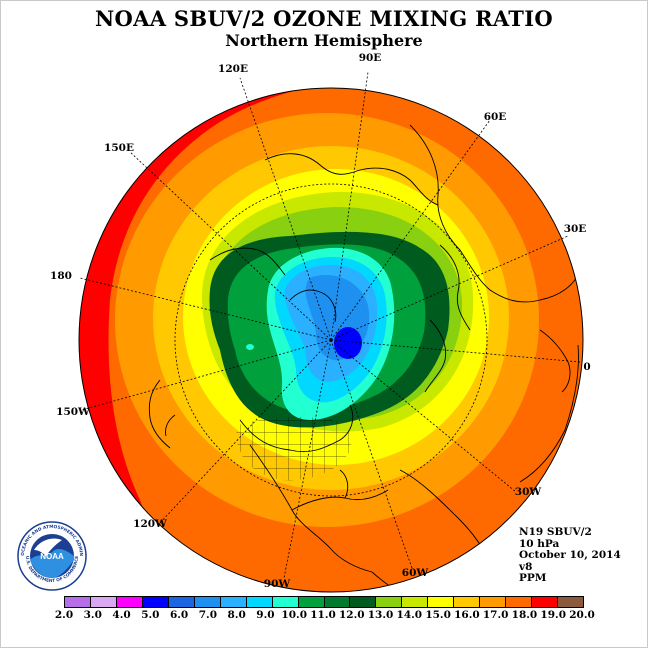 Image resolution: width=648 pixels, height=648 pixels. I want to click on legend-tick-label: 17.0, so click(495, 615).